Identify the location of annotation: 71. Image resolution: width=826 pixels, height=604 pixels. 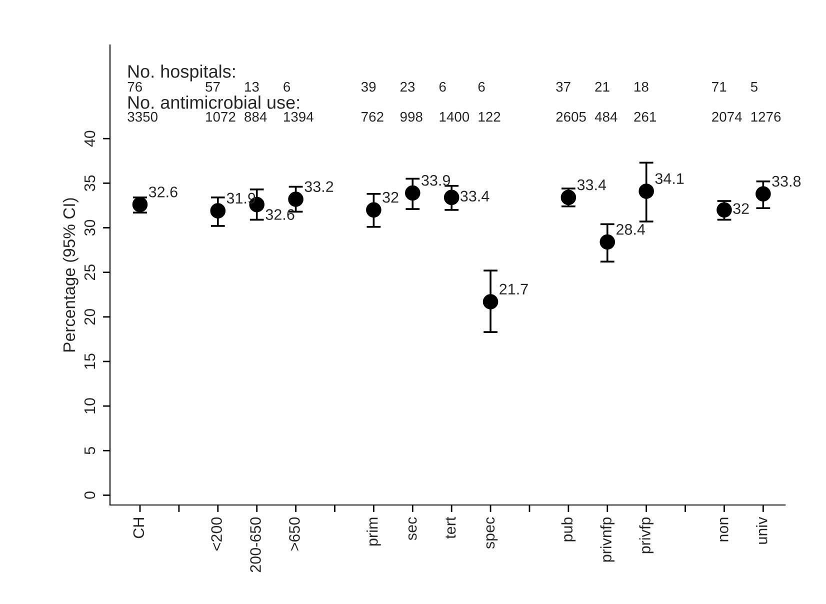
(719, 87).